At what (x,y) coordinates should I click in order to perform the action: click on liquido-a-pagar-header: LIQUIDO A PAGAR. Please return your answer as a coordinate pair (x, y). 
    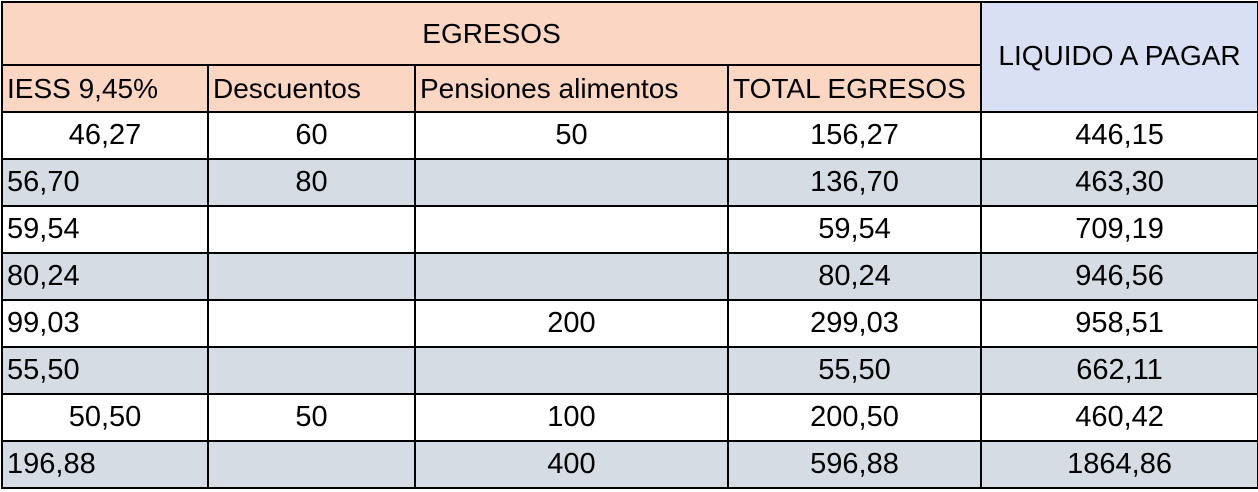
    Looking at the image, I should click on (1119, 57).